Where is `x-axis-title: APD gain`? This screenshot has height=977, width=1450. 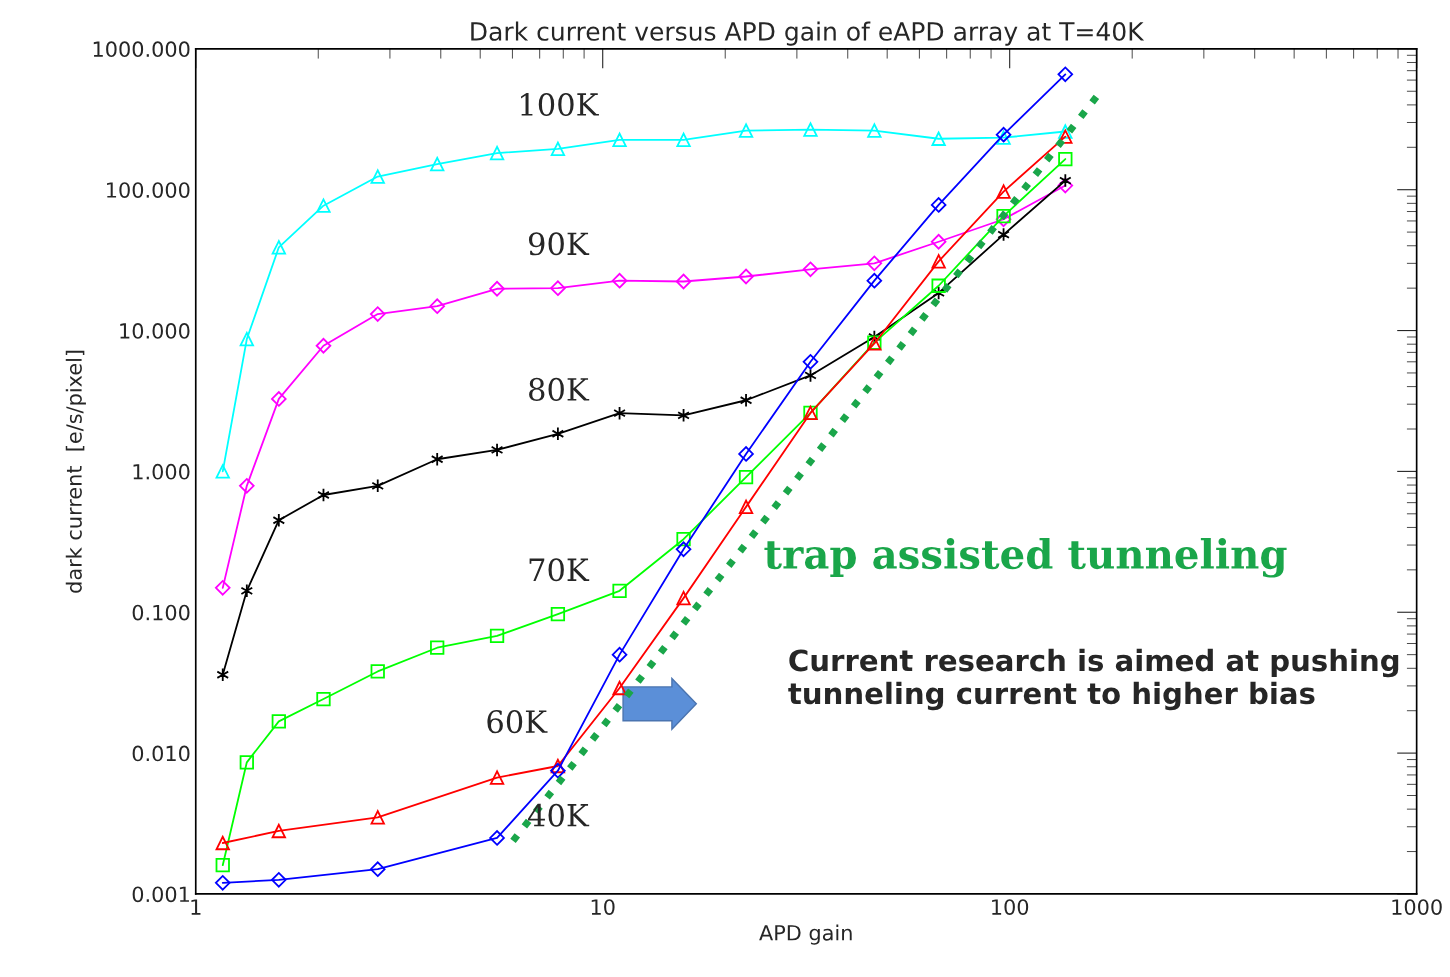 x-axis-title: APD gain is located at coordinates (805, 934).